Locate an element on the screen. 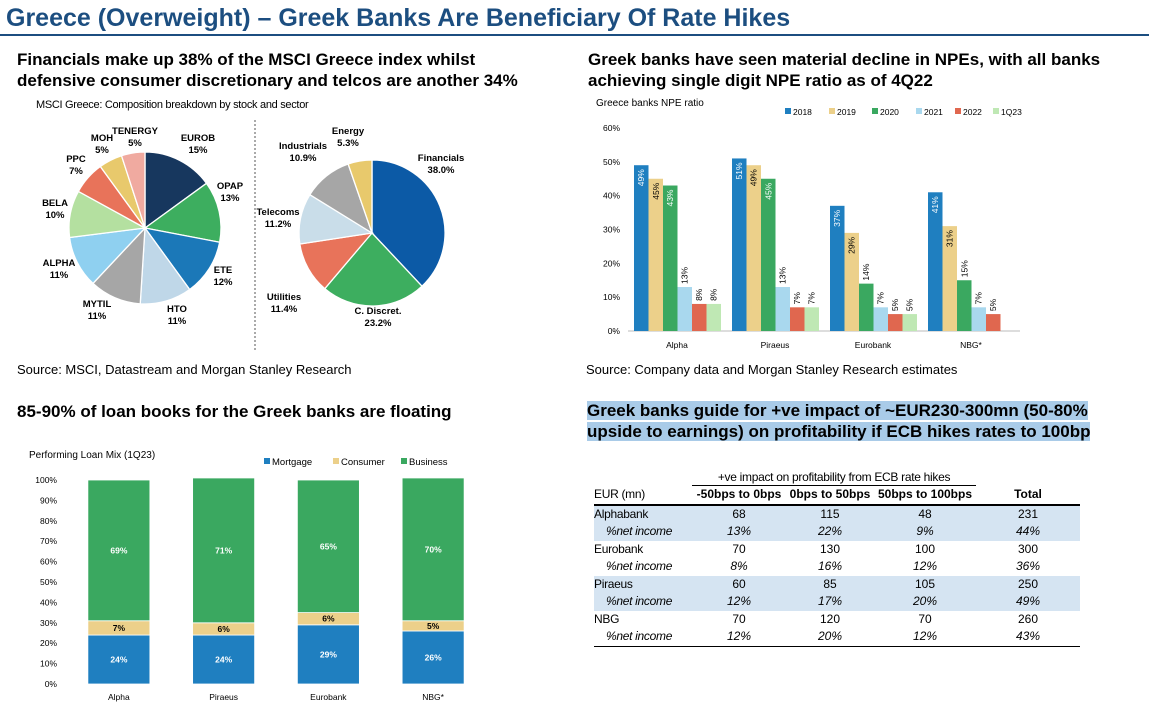  npe-bar-eurobank-2022 is located at coordinates (895, 322).